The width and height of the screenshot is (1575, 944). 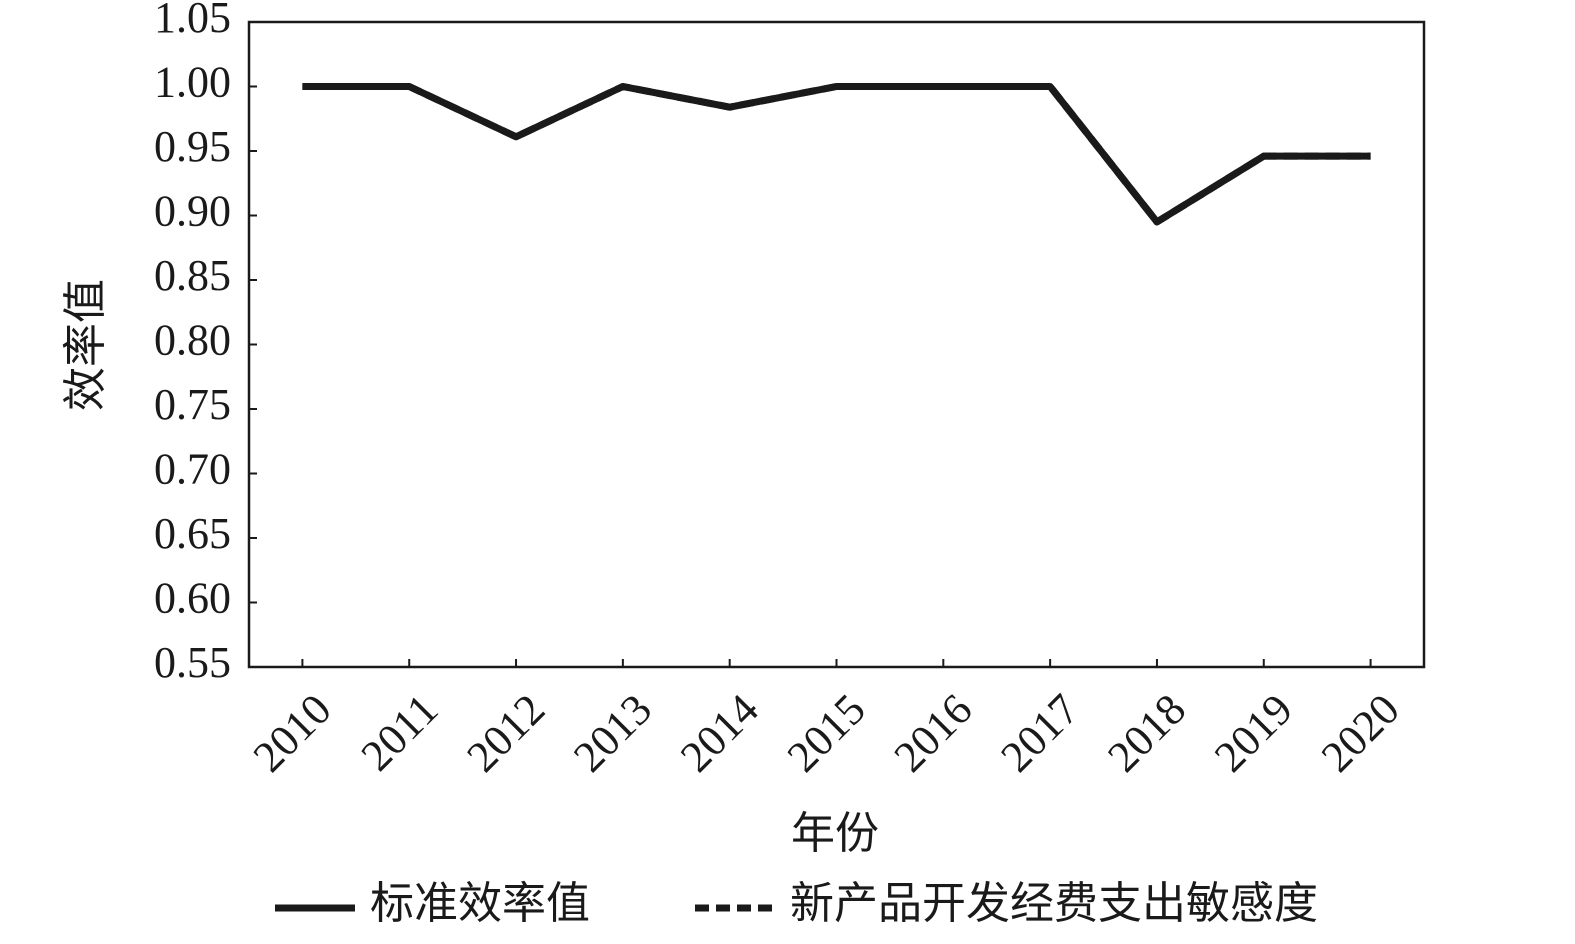 I want to click on x-tick-label: 2017, so click(x=1039, y=733).